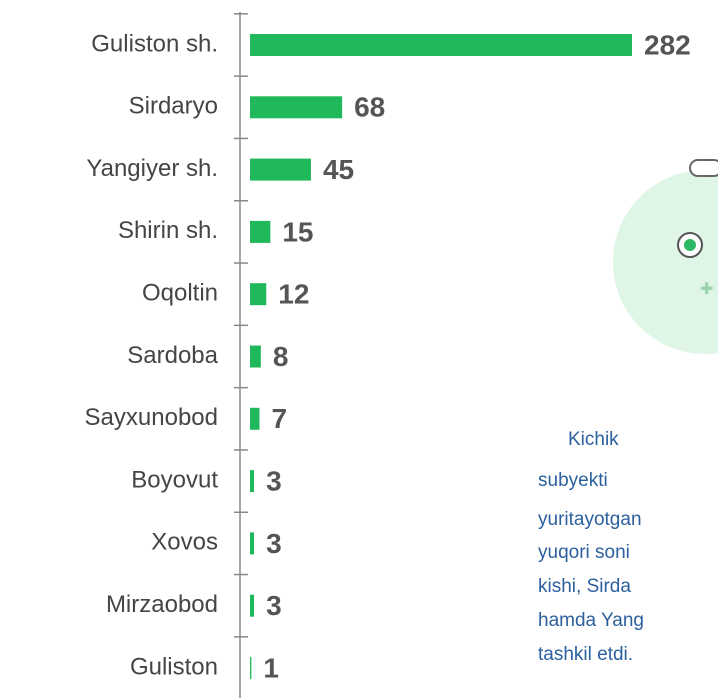 This screenshot has width=718, height=698. What do you see at coordinates (584, 586) in the screenshot?
I see `annotation-line: kishi, Sirda` at bounding box center [584, 586].